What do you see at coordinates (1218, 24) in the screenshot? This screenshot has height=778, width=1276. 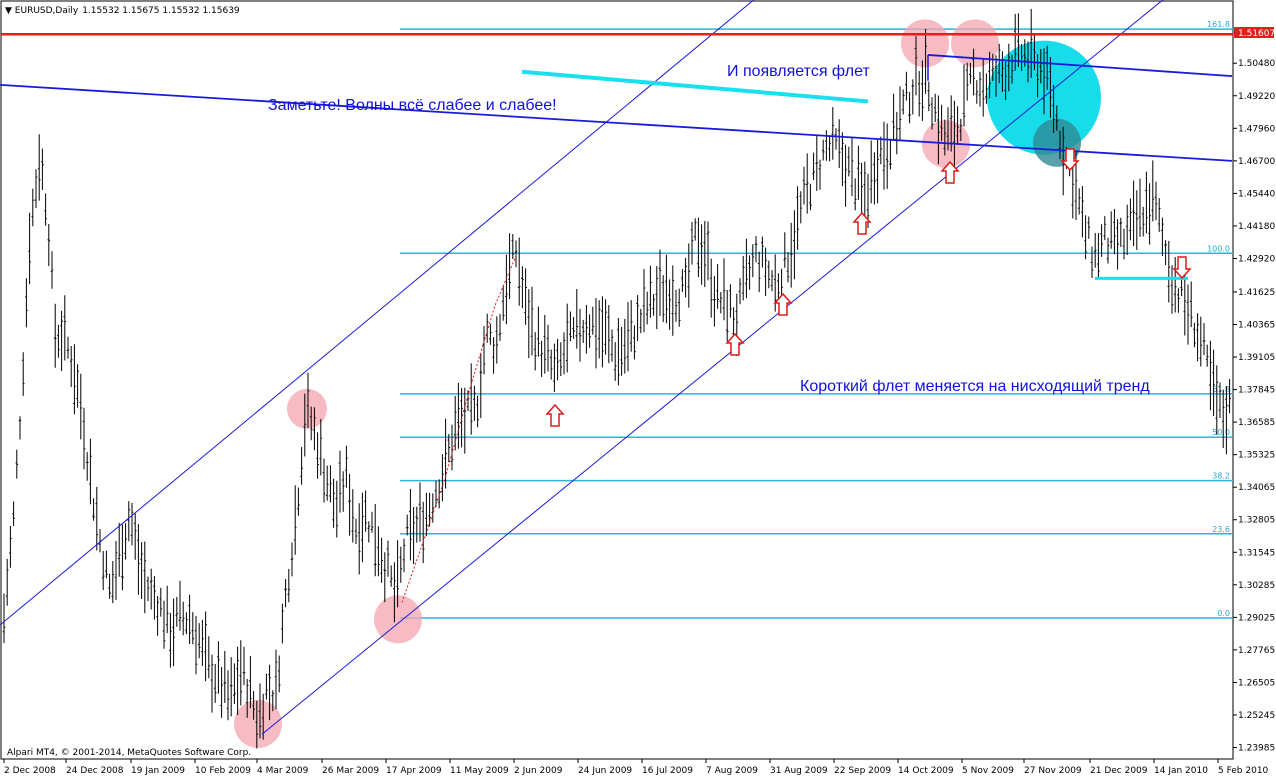 I see `fib-level-label: 161.8` at bounding box center [1218, 24].